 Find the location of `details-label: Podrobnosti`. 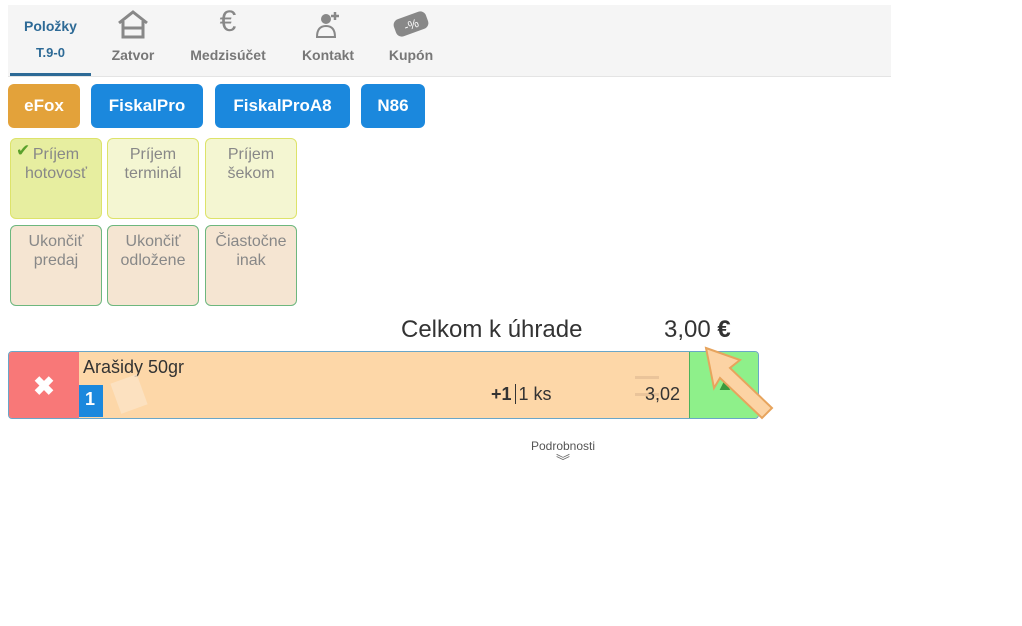

details-label: Podrobnosti is located at coordinates (563, 446).